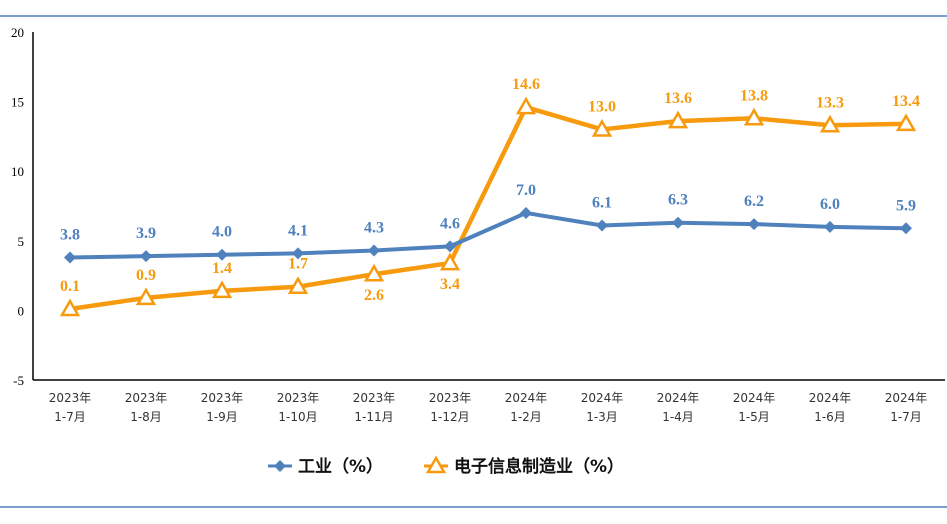 The image size is (947, 524). Describe the element at coordinates (754, 95) in the screenshot. I see `data-label: 13.8` at that location.